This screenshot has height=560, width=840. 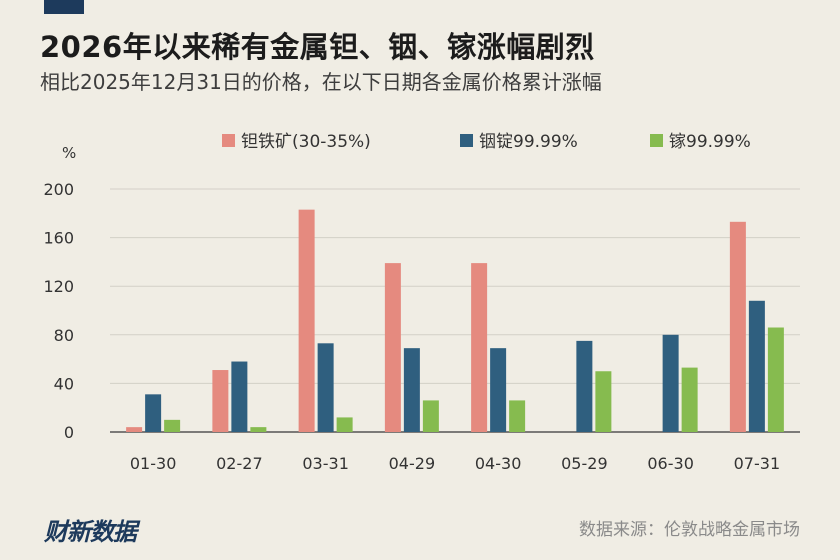 I want to click on y-tick-label: 0, so click(x=69, y=432).